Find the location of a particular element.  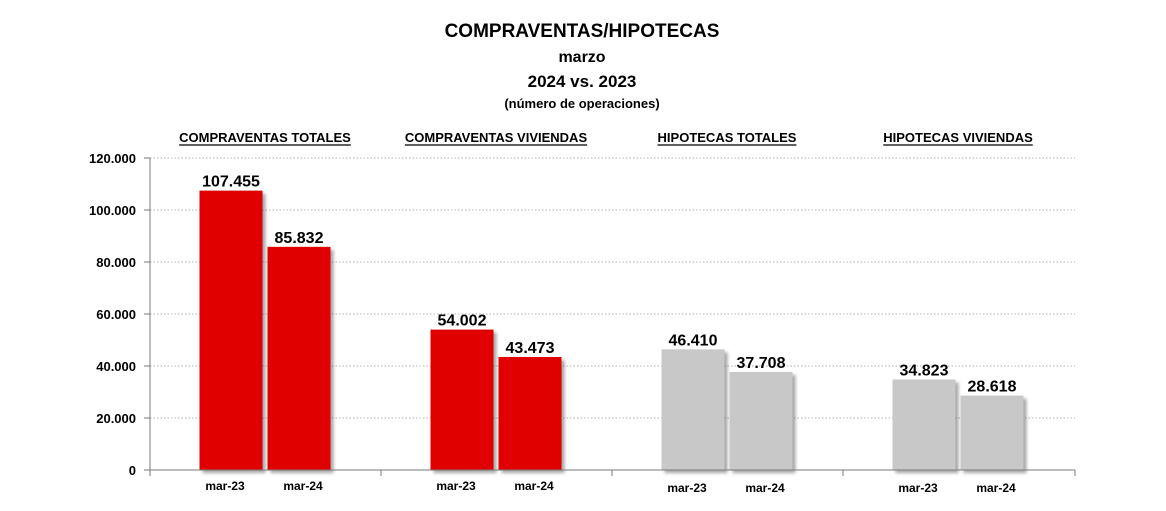

y-tick-label: 0 is located at coordinates (132, 470).